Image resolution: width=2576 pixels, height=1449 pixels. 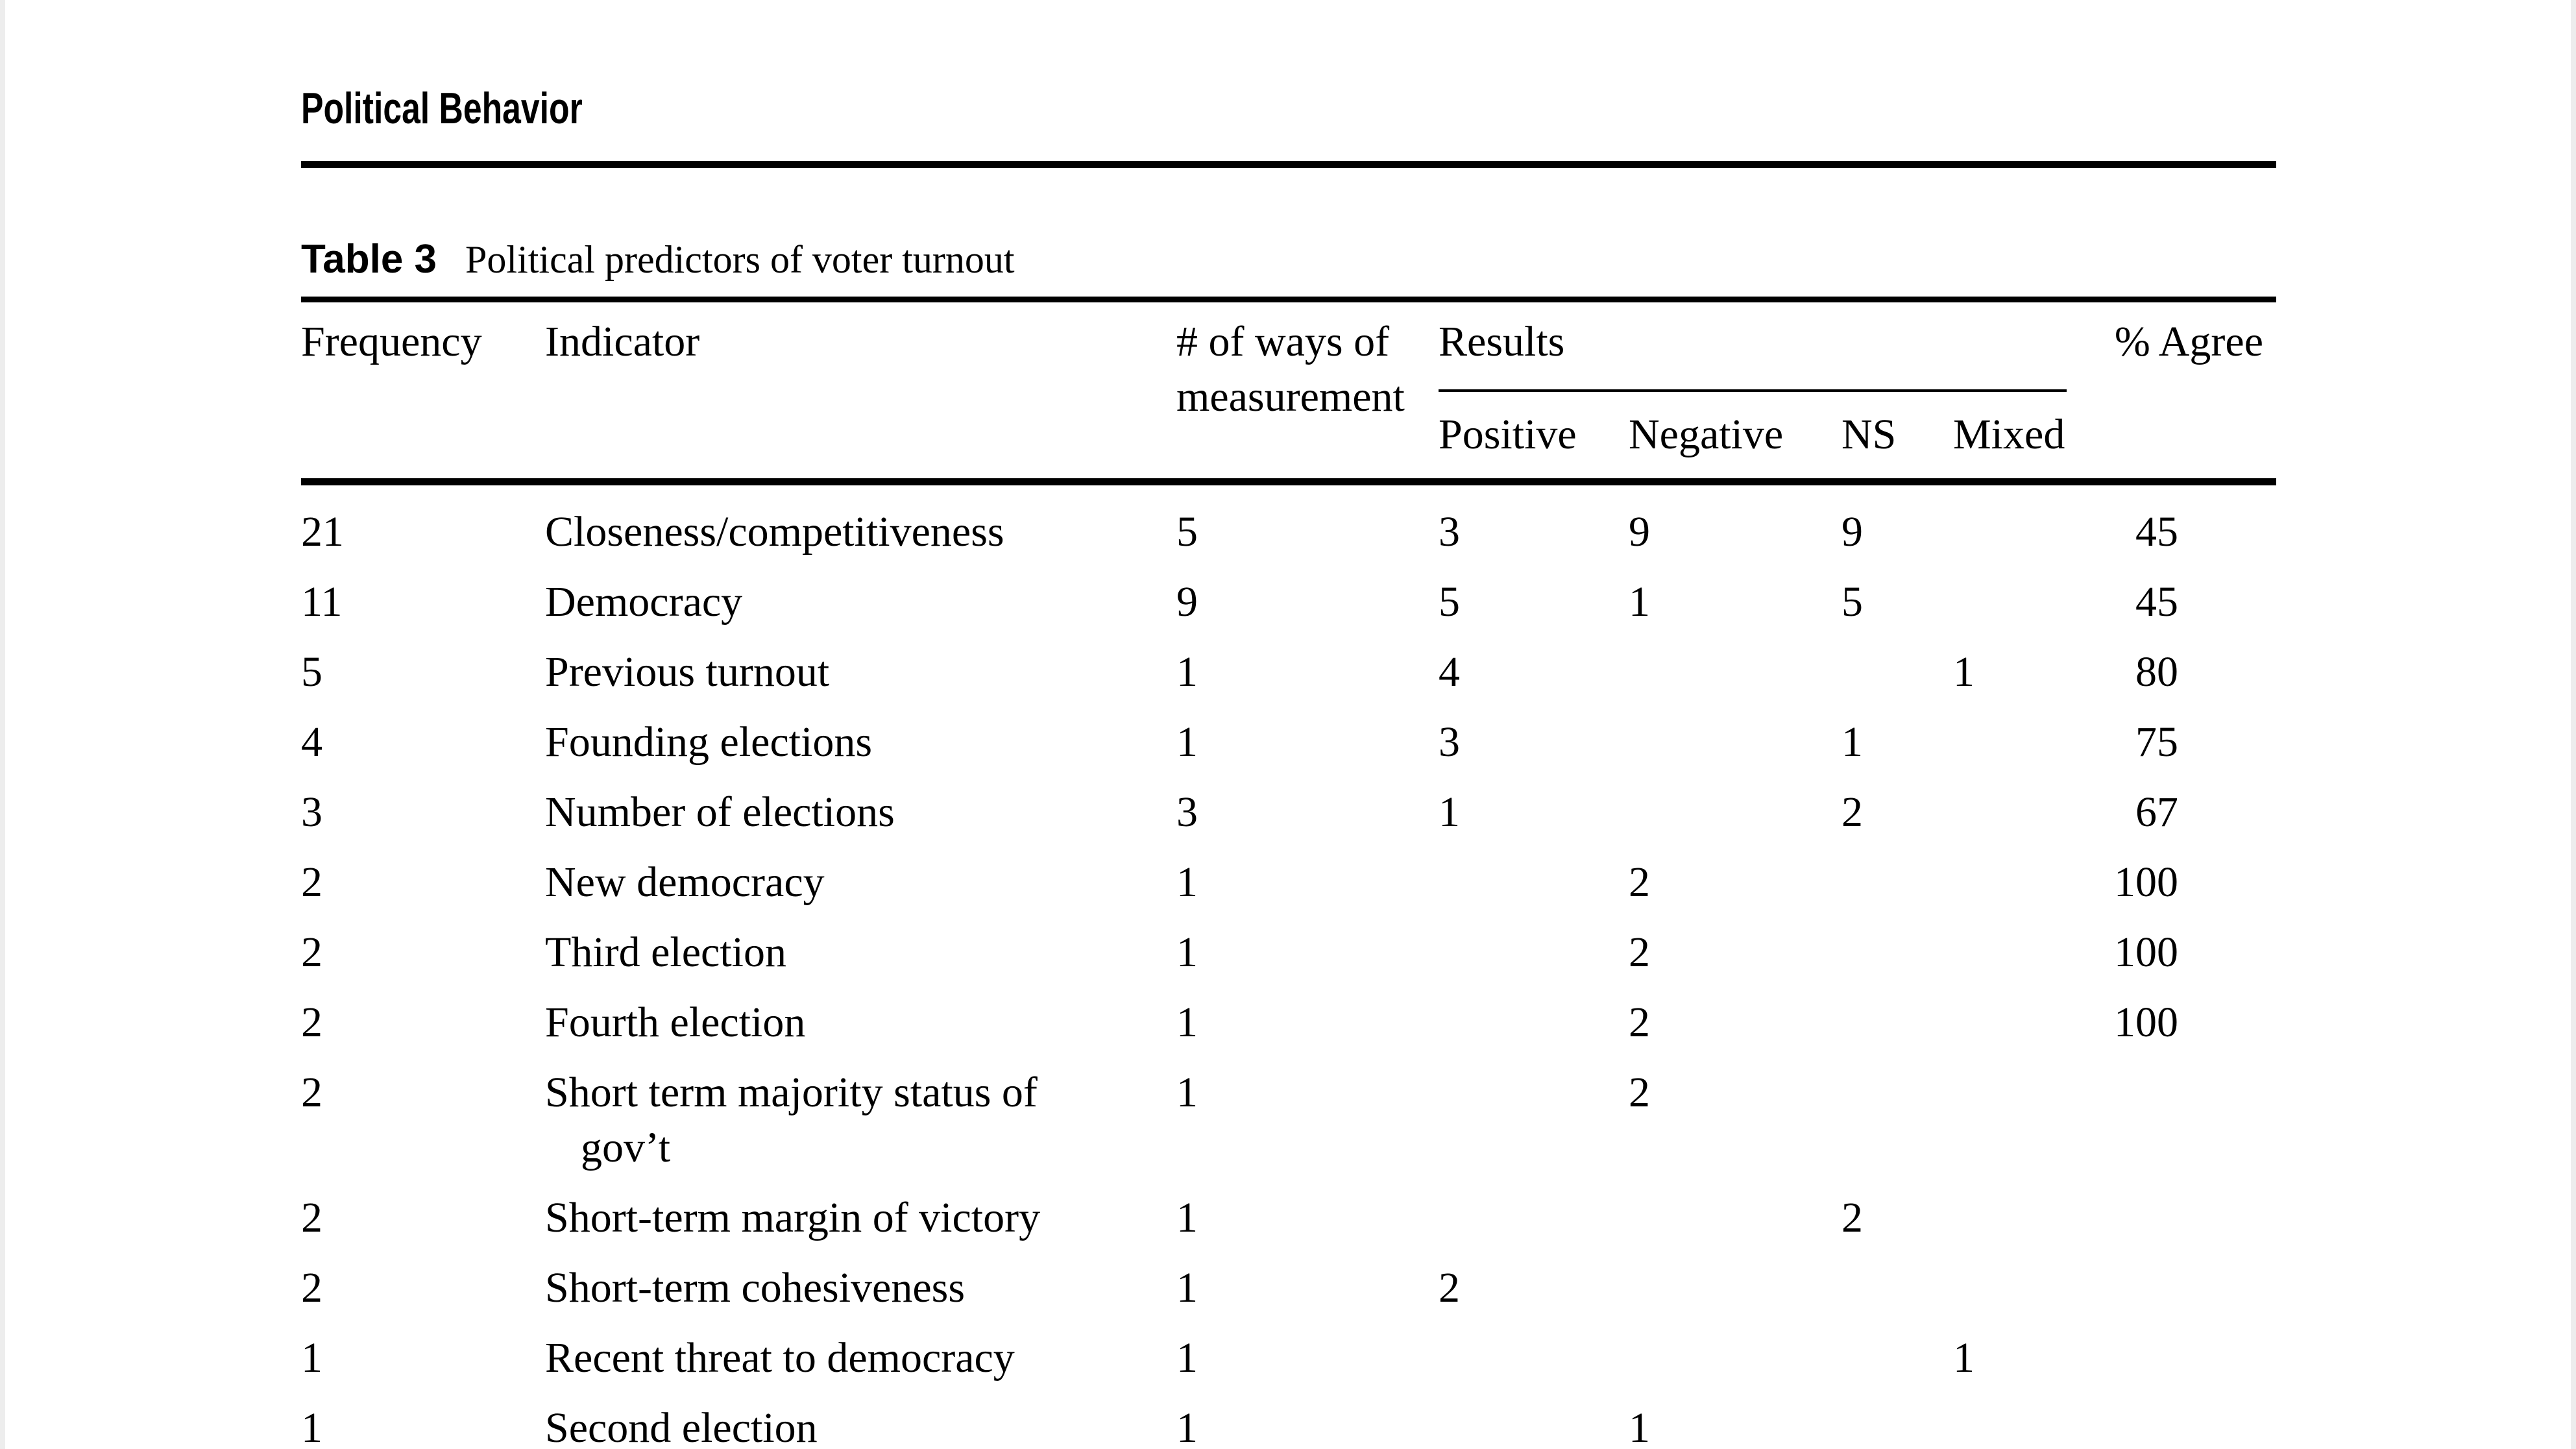 What do you see at coordinates (666, 953) in the screenshot?
I see `cell-indicator: Third election` at bounding box center [666, 953].